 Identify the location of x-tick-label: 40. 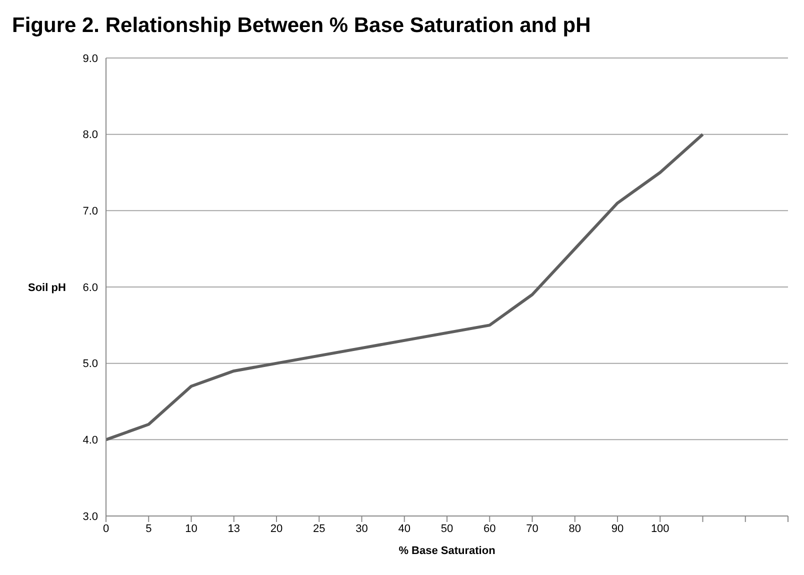
(404, 528).